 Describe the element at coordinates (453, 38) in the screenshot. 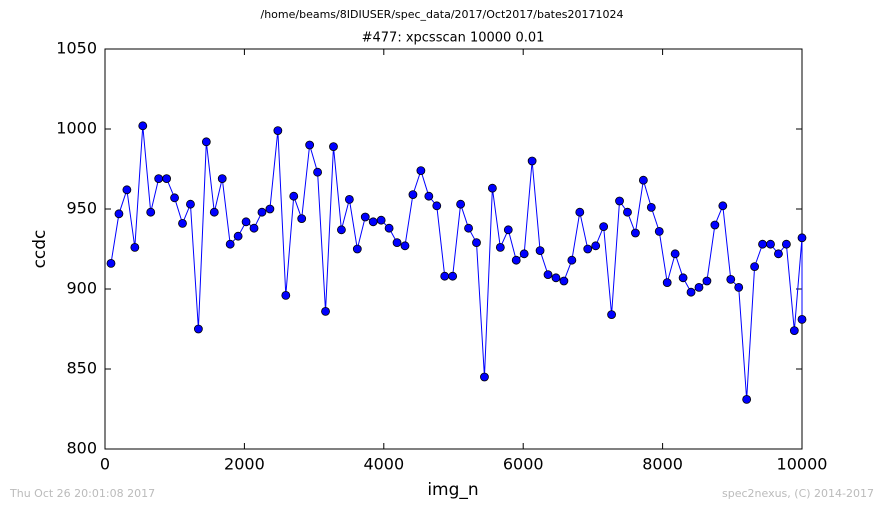

I see `chart-title: #477: xpcsscan 10000 0.01` at that location.